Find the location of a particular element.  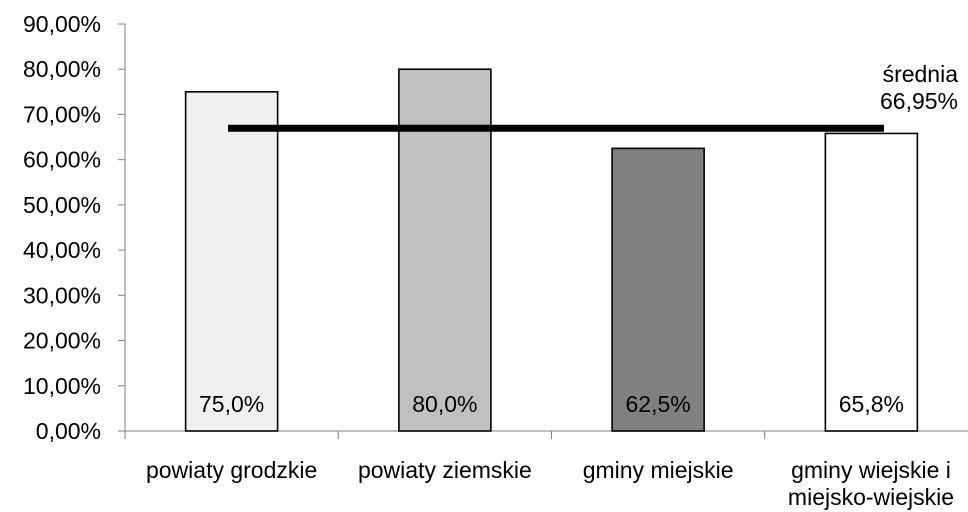

category-label-line: gminy miejskie is located at coordinates (658, 470).